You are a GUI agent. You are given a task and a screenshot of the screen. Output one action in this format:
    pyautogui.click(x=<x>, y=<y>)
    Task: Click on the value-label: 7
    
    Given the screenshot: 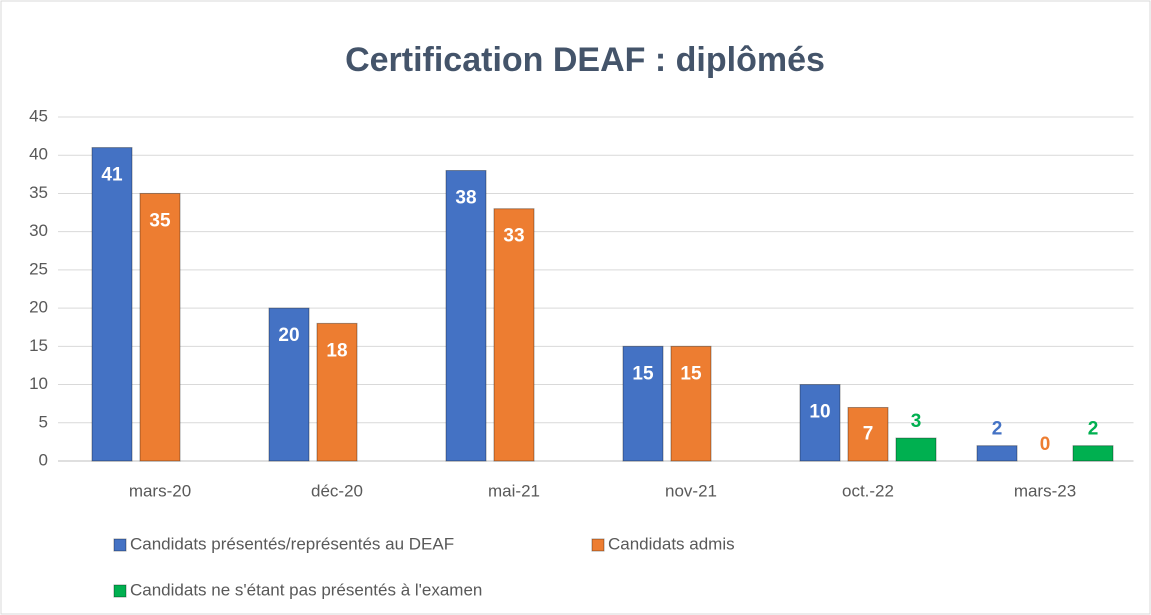 What is the action you would take?
    pyautogui.click(x=868, y=433)
    